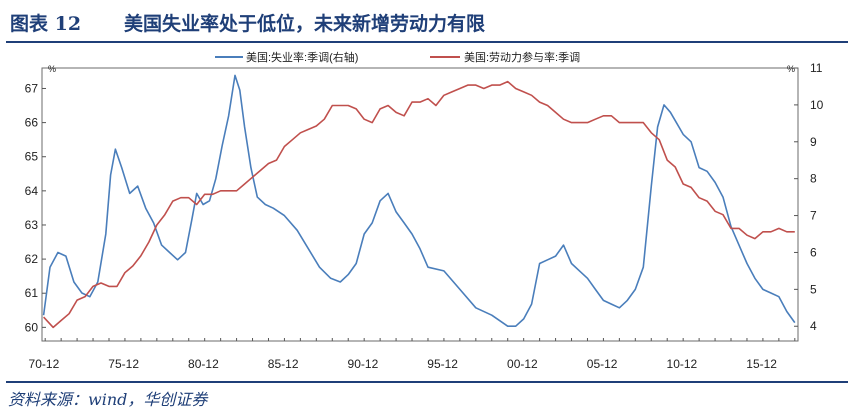 The width and height of the screenshot is (853, 417). I want to click on left-tick-label: 61, so click(32, 293).